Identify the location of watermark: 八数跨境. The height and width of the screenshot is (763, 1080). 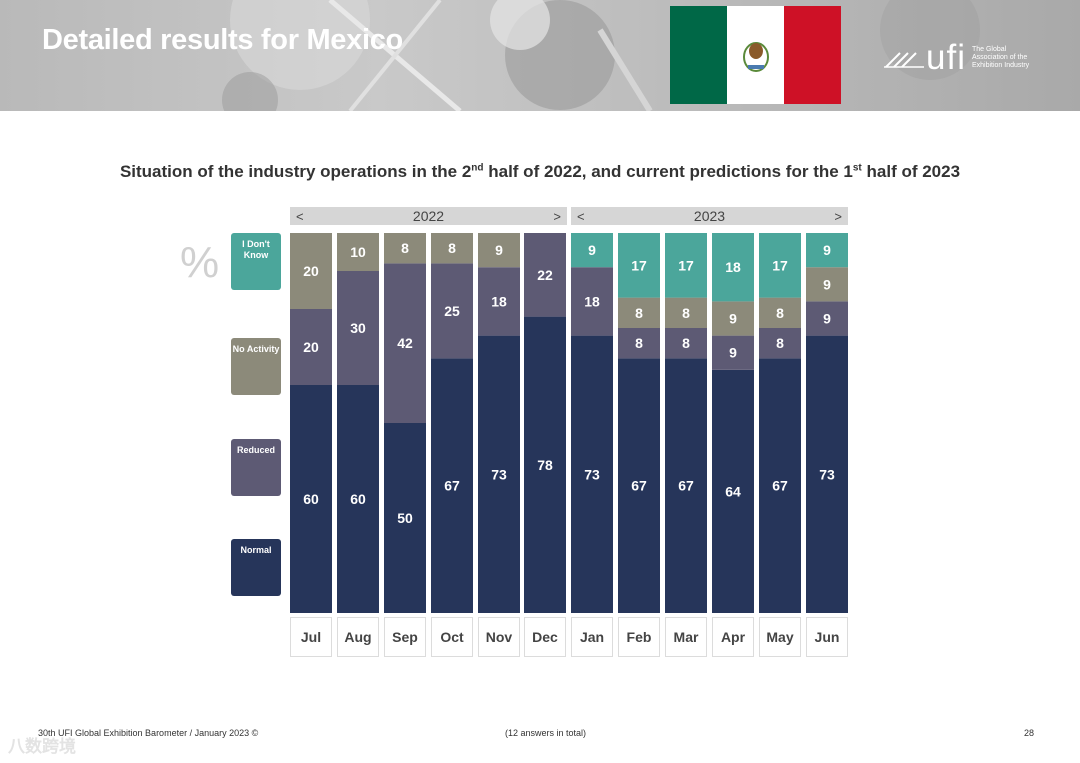
(42, 746).